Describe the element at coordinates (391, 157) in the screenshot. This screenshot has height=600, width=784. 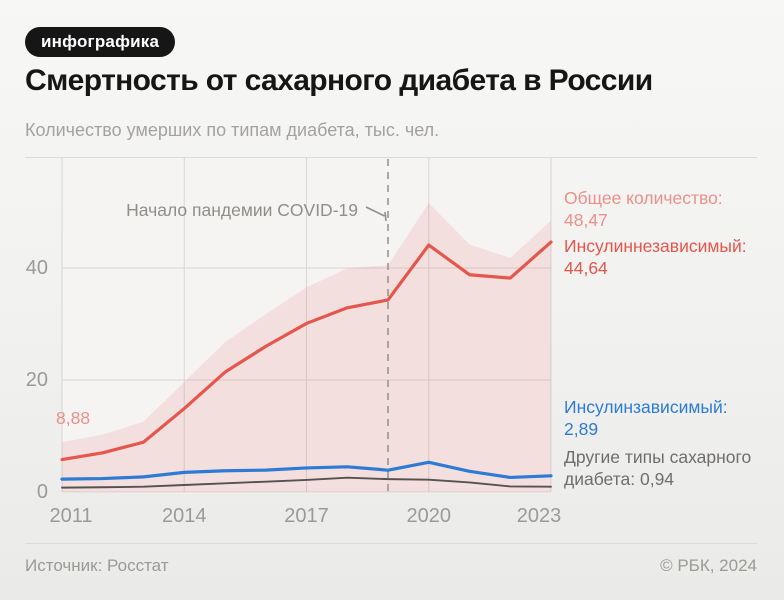
I see `chart-top-rule` at that location.